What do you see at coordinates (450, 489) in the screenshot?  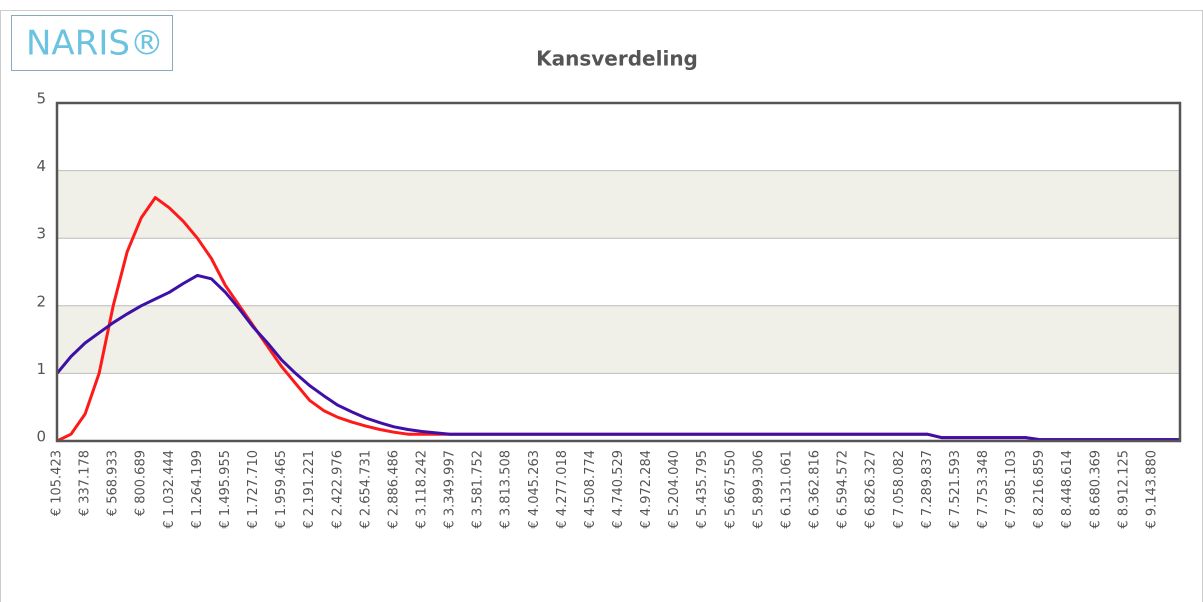 I see `x-tick-label: € 3.349.997` at bounding box center [450, 489].